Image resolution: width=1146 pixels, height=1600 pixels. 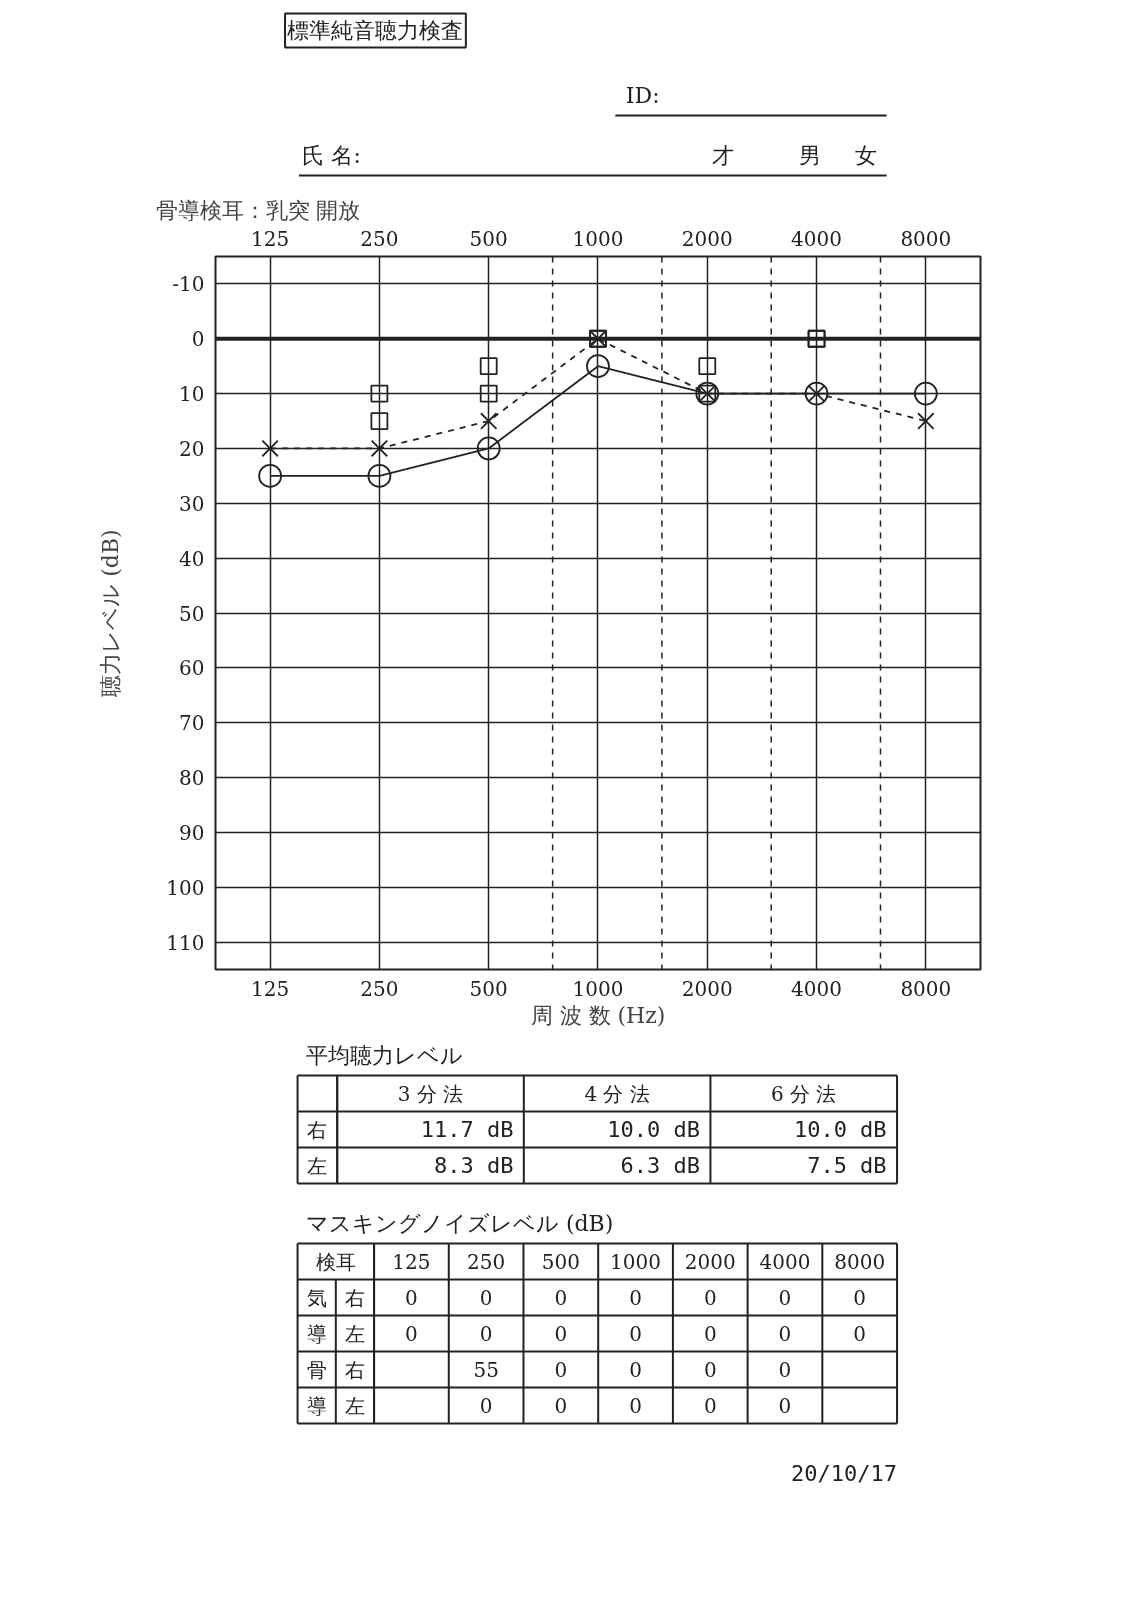 I want to click on text: 検耳, so click(x=335, y=1261).